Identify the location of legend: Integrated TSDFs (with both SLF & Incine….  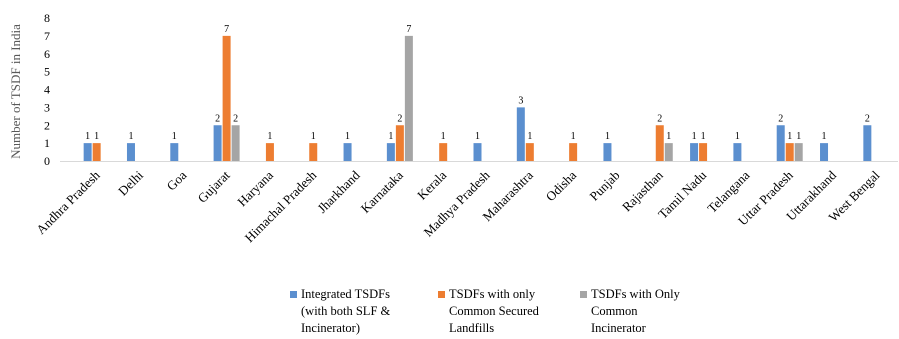
(505, 311).